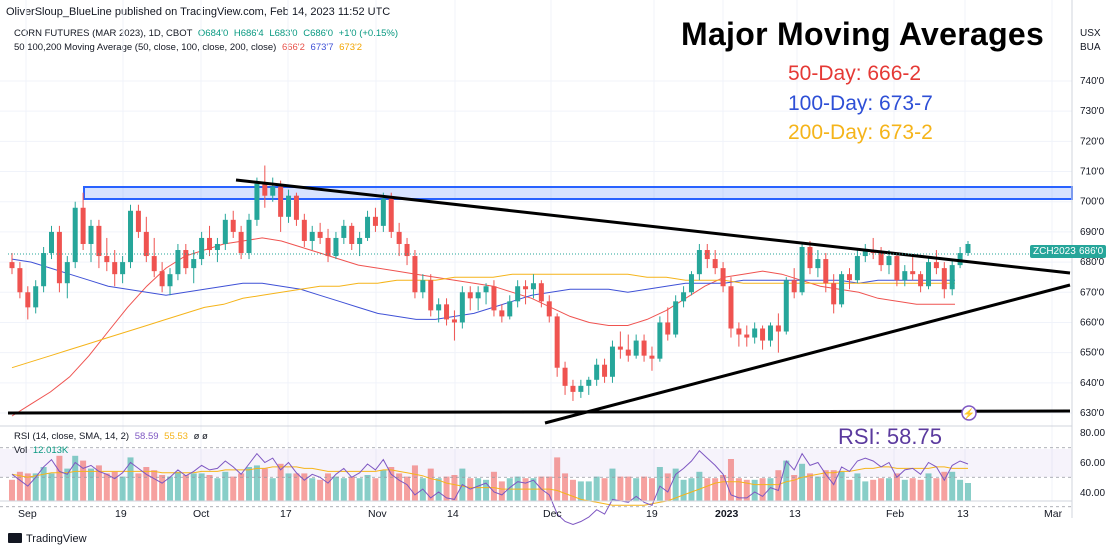 The width and height of the screenshot is (1120, 552). What do you see at coordinates (368, 33) in the screenshot?
I see `ohlc-change: +1'0 (+0.15%)` at bounding box center [368, 33].